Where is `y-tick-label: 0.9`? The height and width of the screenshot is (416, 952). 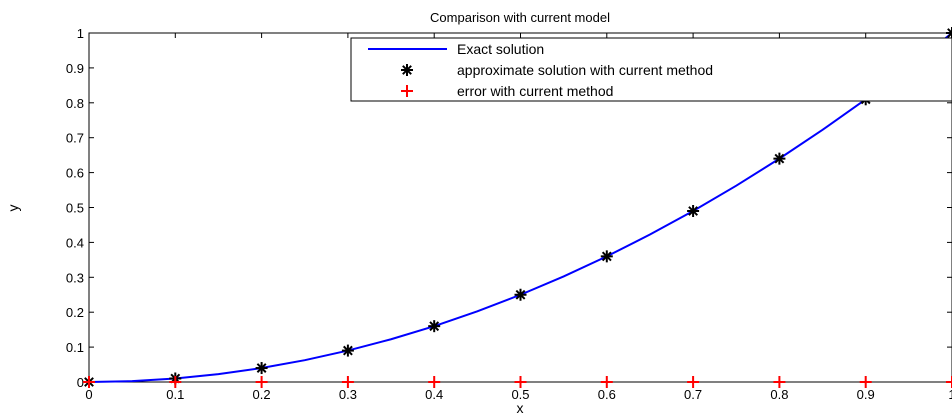 y-tick-label: 0.9 is located at coordinates (75, 68).